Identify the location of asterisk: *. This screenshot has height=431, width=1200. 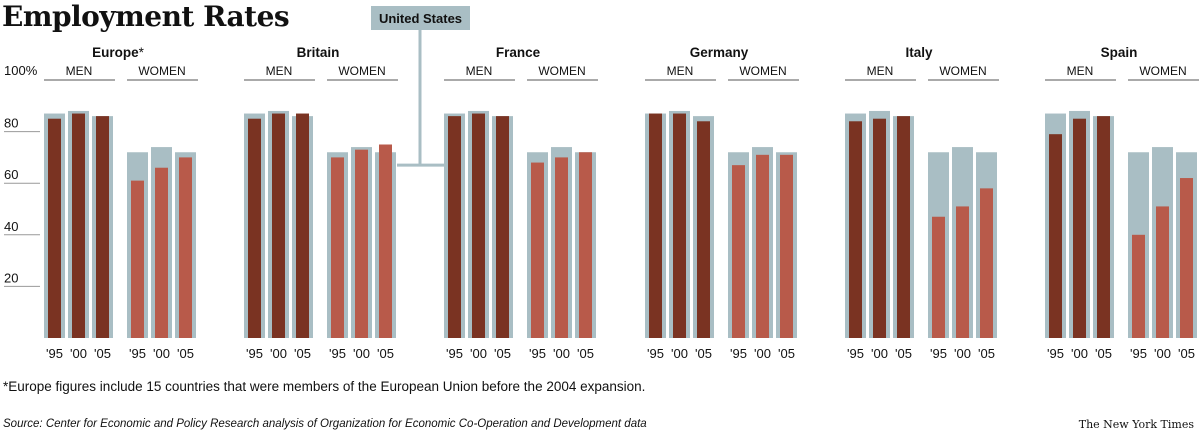
(142, 52).